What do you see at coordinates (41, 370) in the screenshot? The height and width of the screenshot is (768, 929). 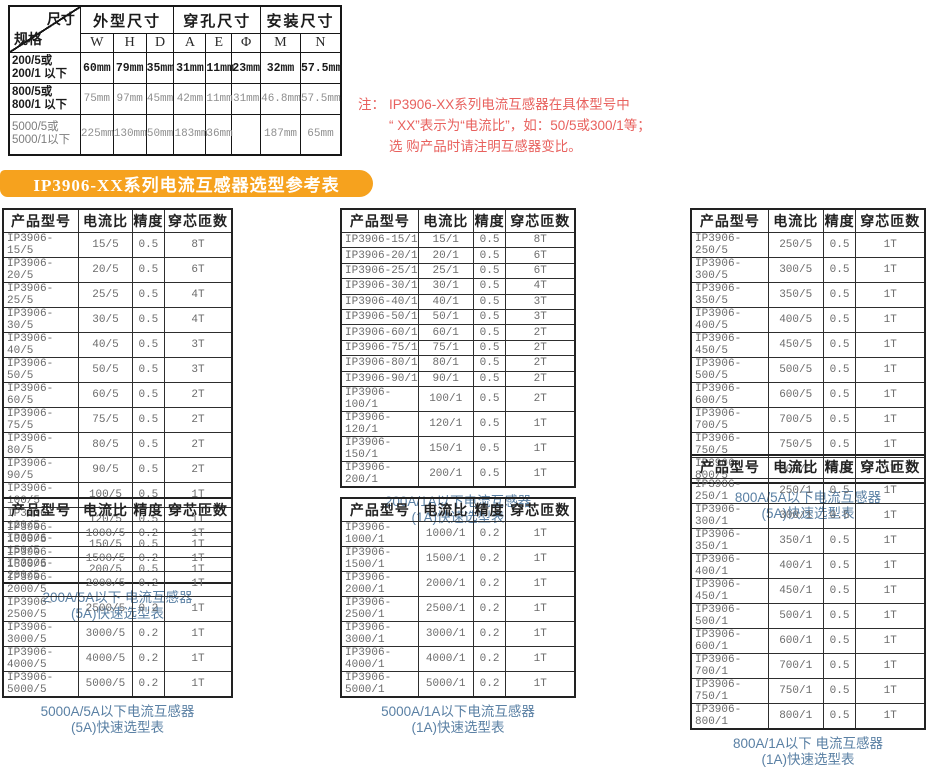 I see `table-cell: IP3906-50/5` at bounding box center [41, 370].